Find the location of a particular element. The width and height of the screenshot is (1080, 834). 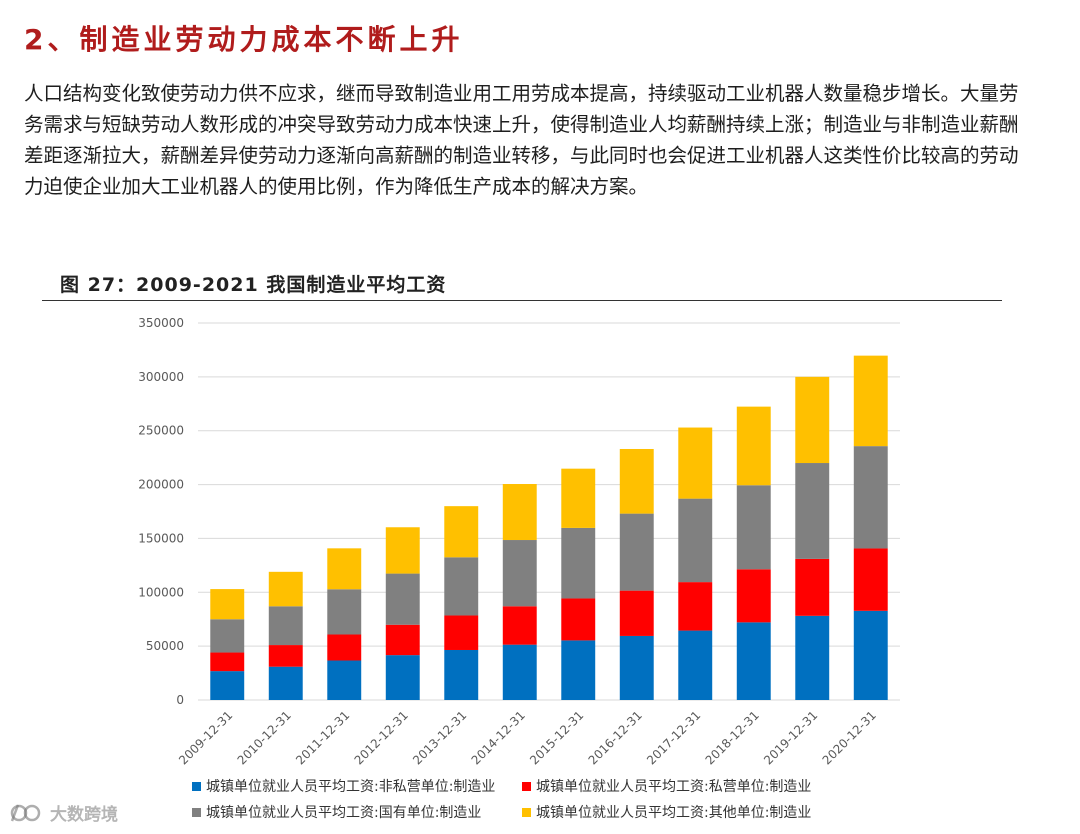

x-tick-label: 2014-12-31 is located at coordinates (498, 737).